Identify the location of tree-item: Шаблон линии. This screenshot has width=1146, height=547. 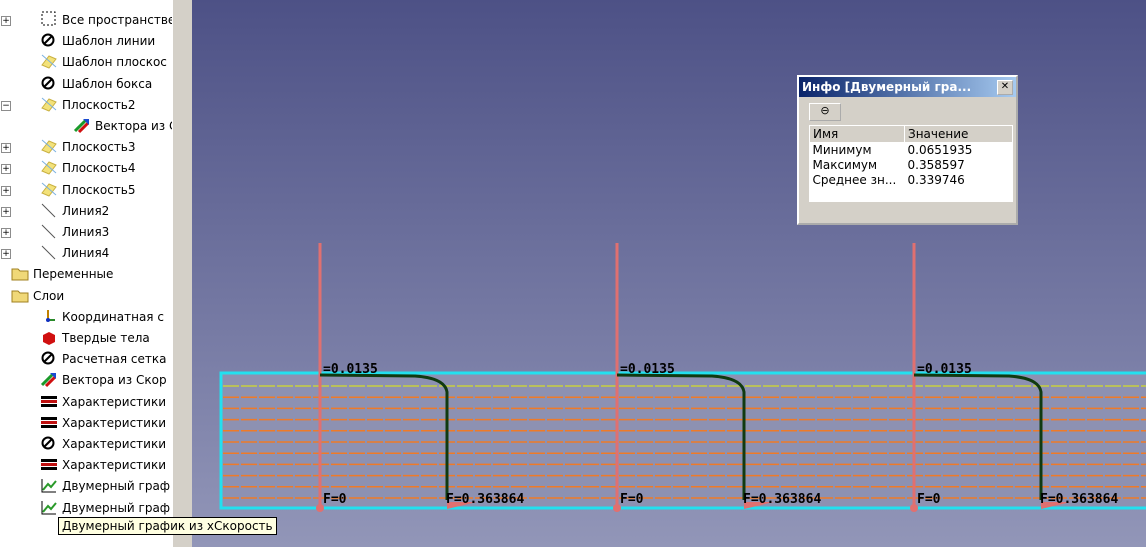
(109, 41).